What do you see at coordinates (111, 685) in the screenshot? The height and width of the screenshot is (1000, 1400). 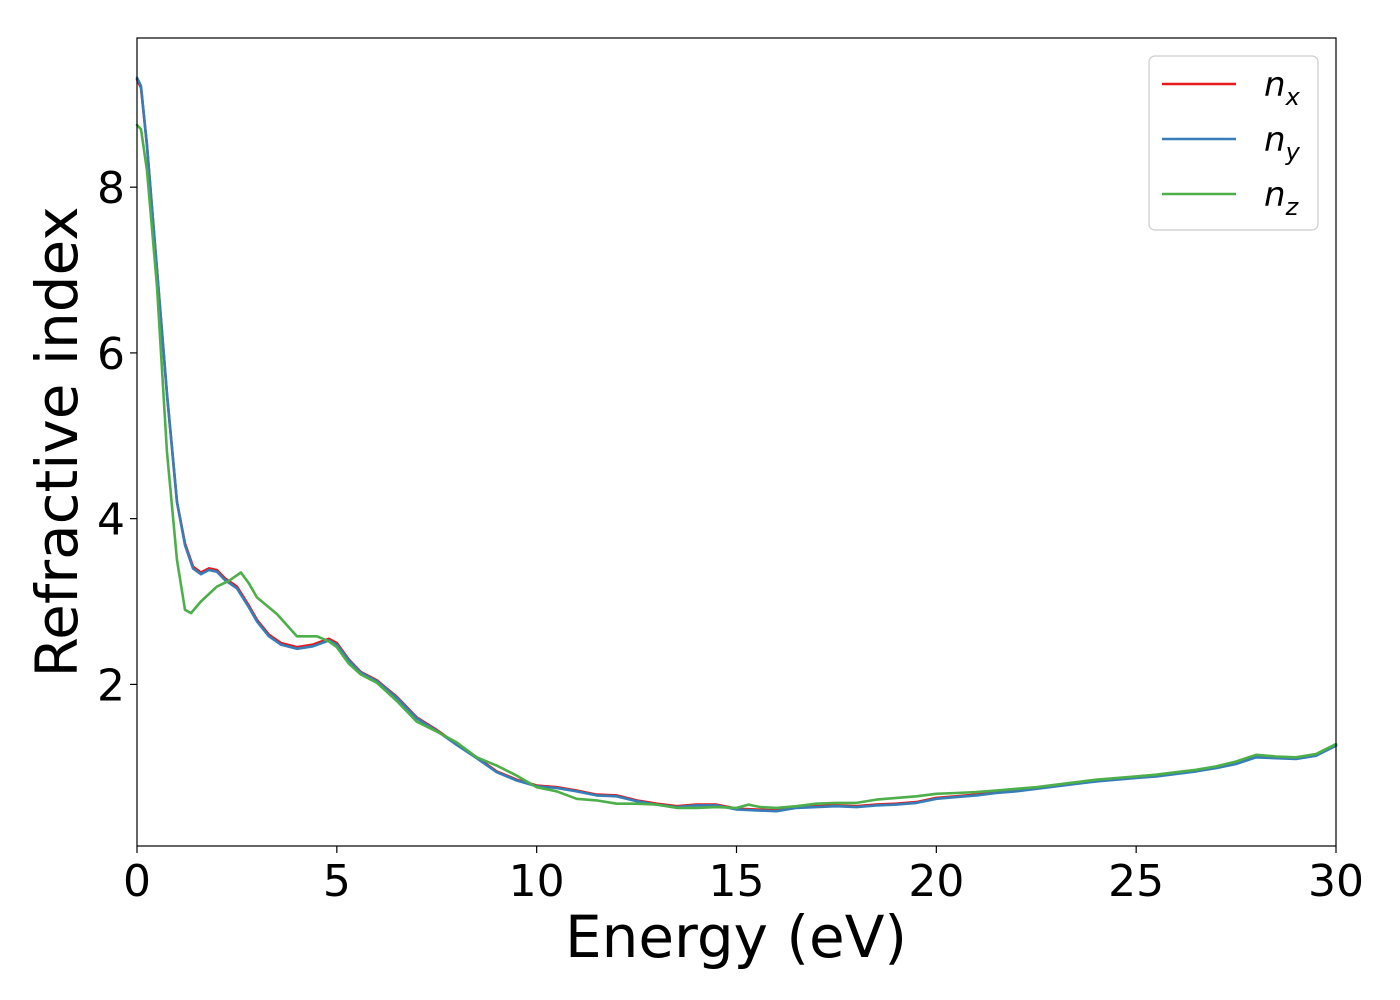 I see `y-tick-label: 2` at bounding box center [111, 685].